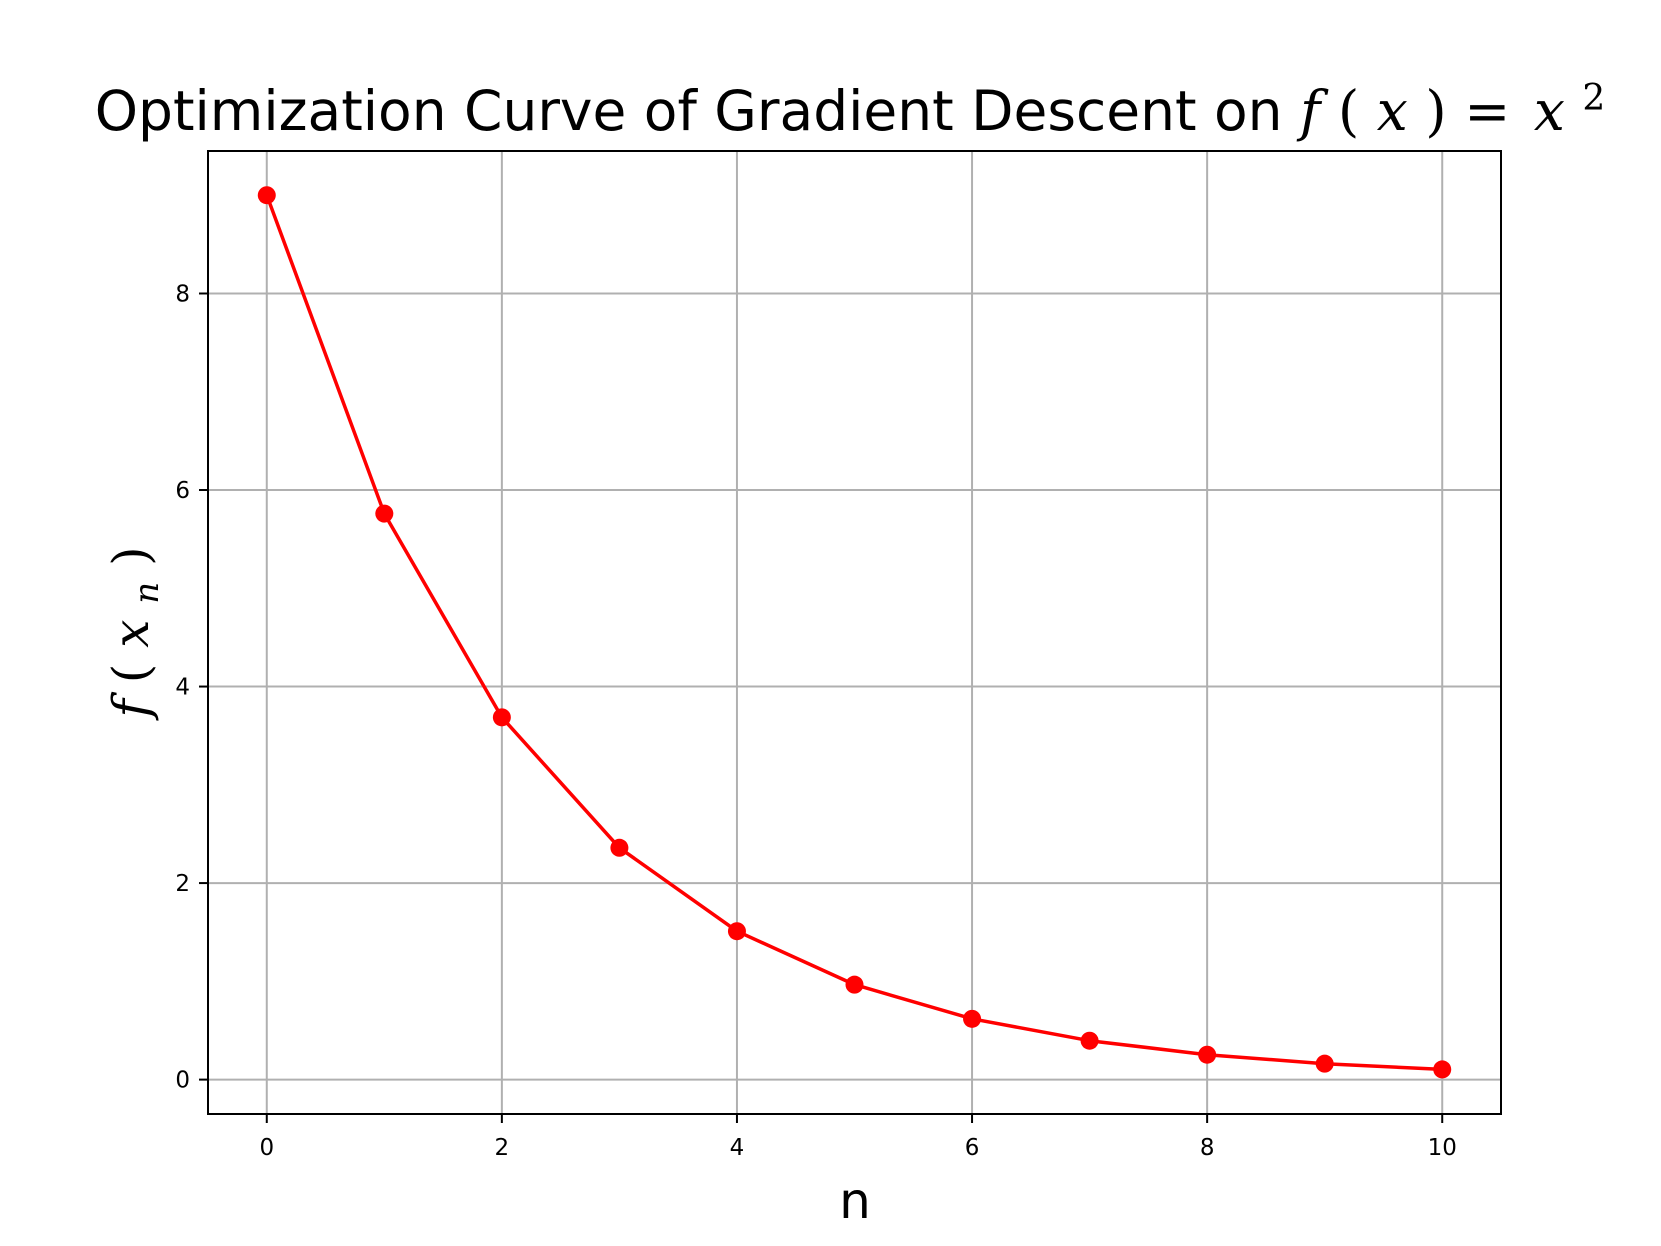 Image resolution: width=1661 pixels, height=1246 pixels. Describe the element at coordinates (182, 491) in the screenshot. I see `y-tick-label: 6` at that location.